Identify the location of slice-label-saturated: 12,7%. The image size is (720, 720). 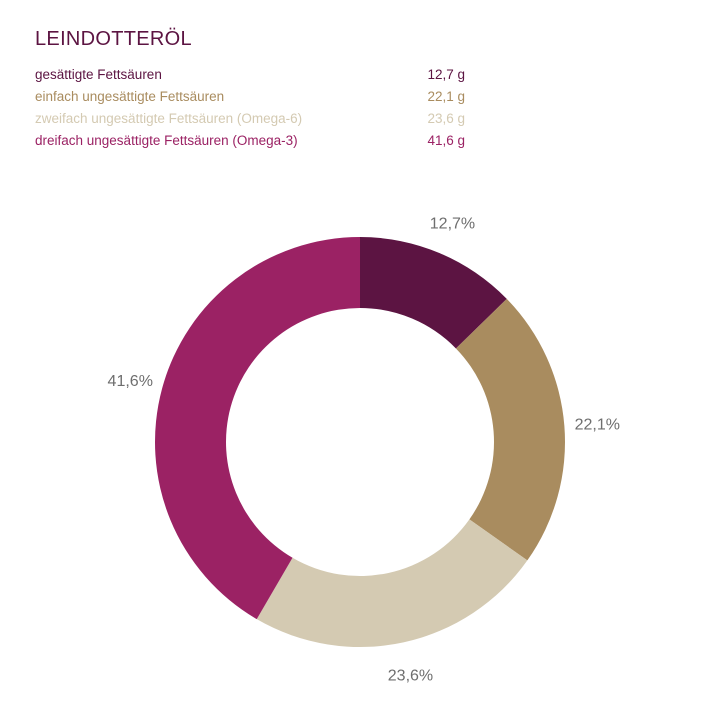
(452, 224).